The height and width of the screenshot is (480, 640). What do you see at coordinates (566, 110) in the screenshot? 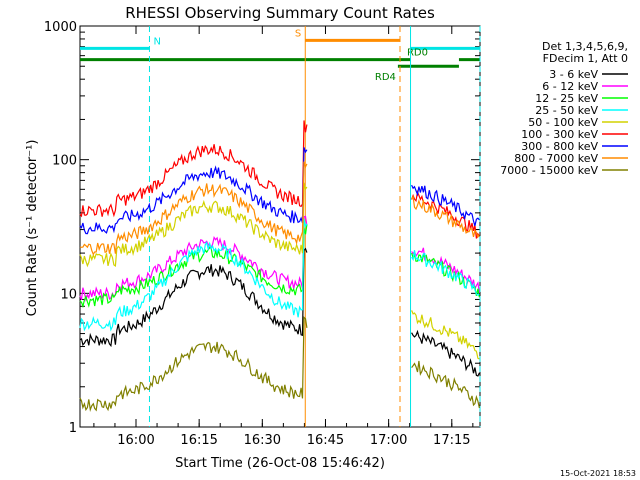
I see `legend-entry: 25 - 50 keV` at bounding box center [566, 110].